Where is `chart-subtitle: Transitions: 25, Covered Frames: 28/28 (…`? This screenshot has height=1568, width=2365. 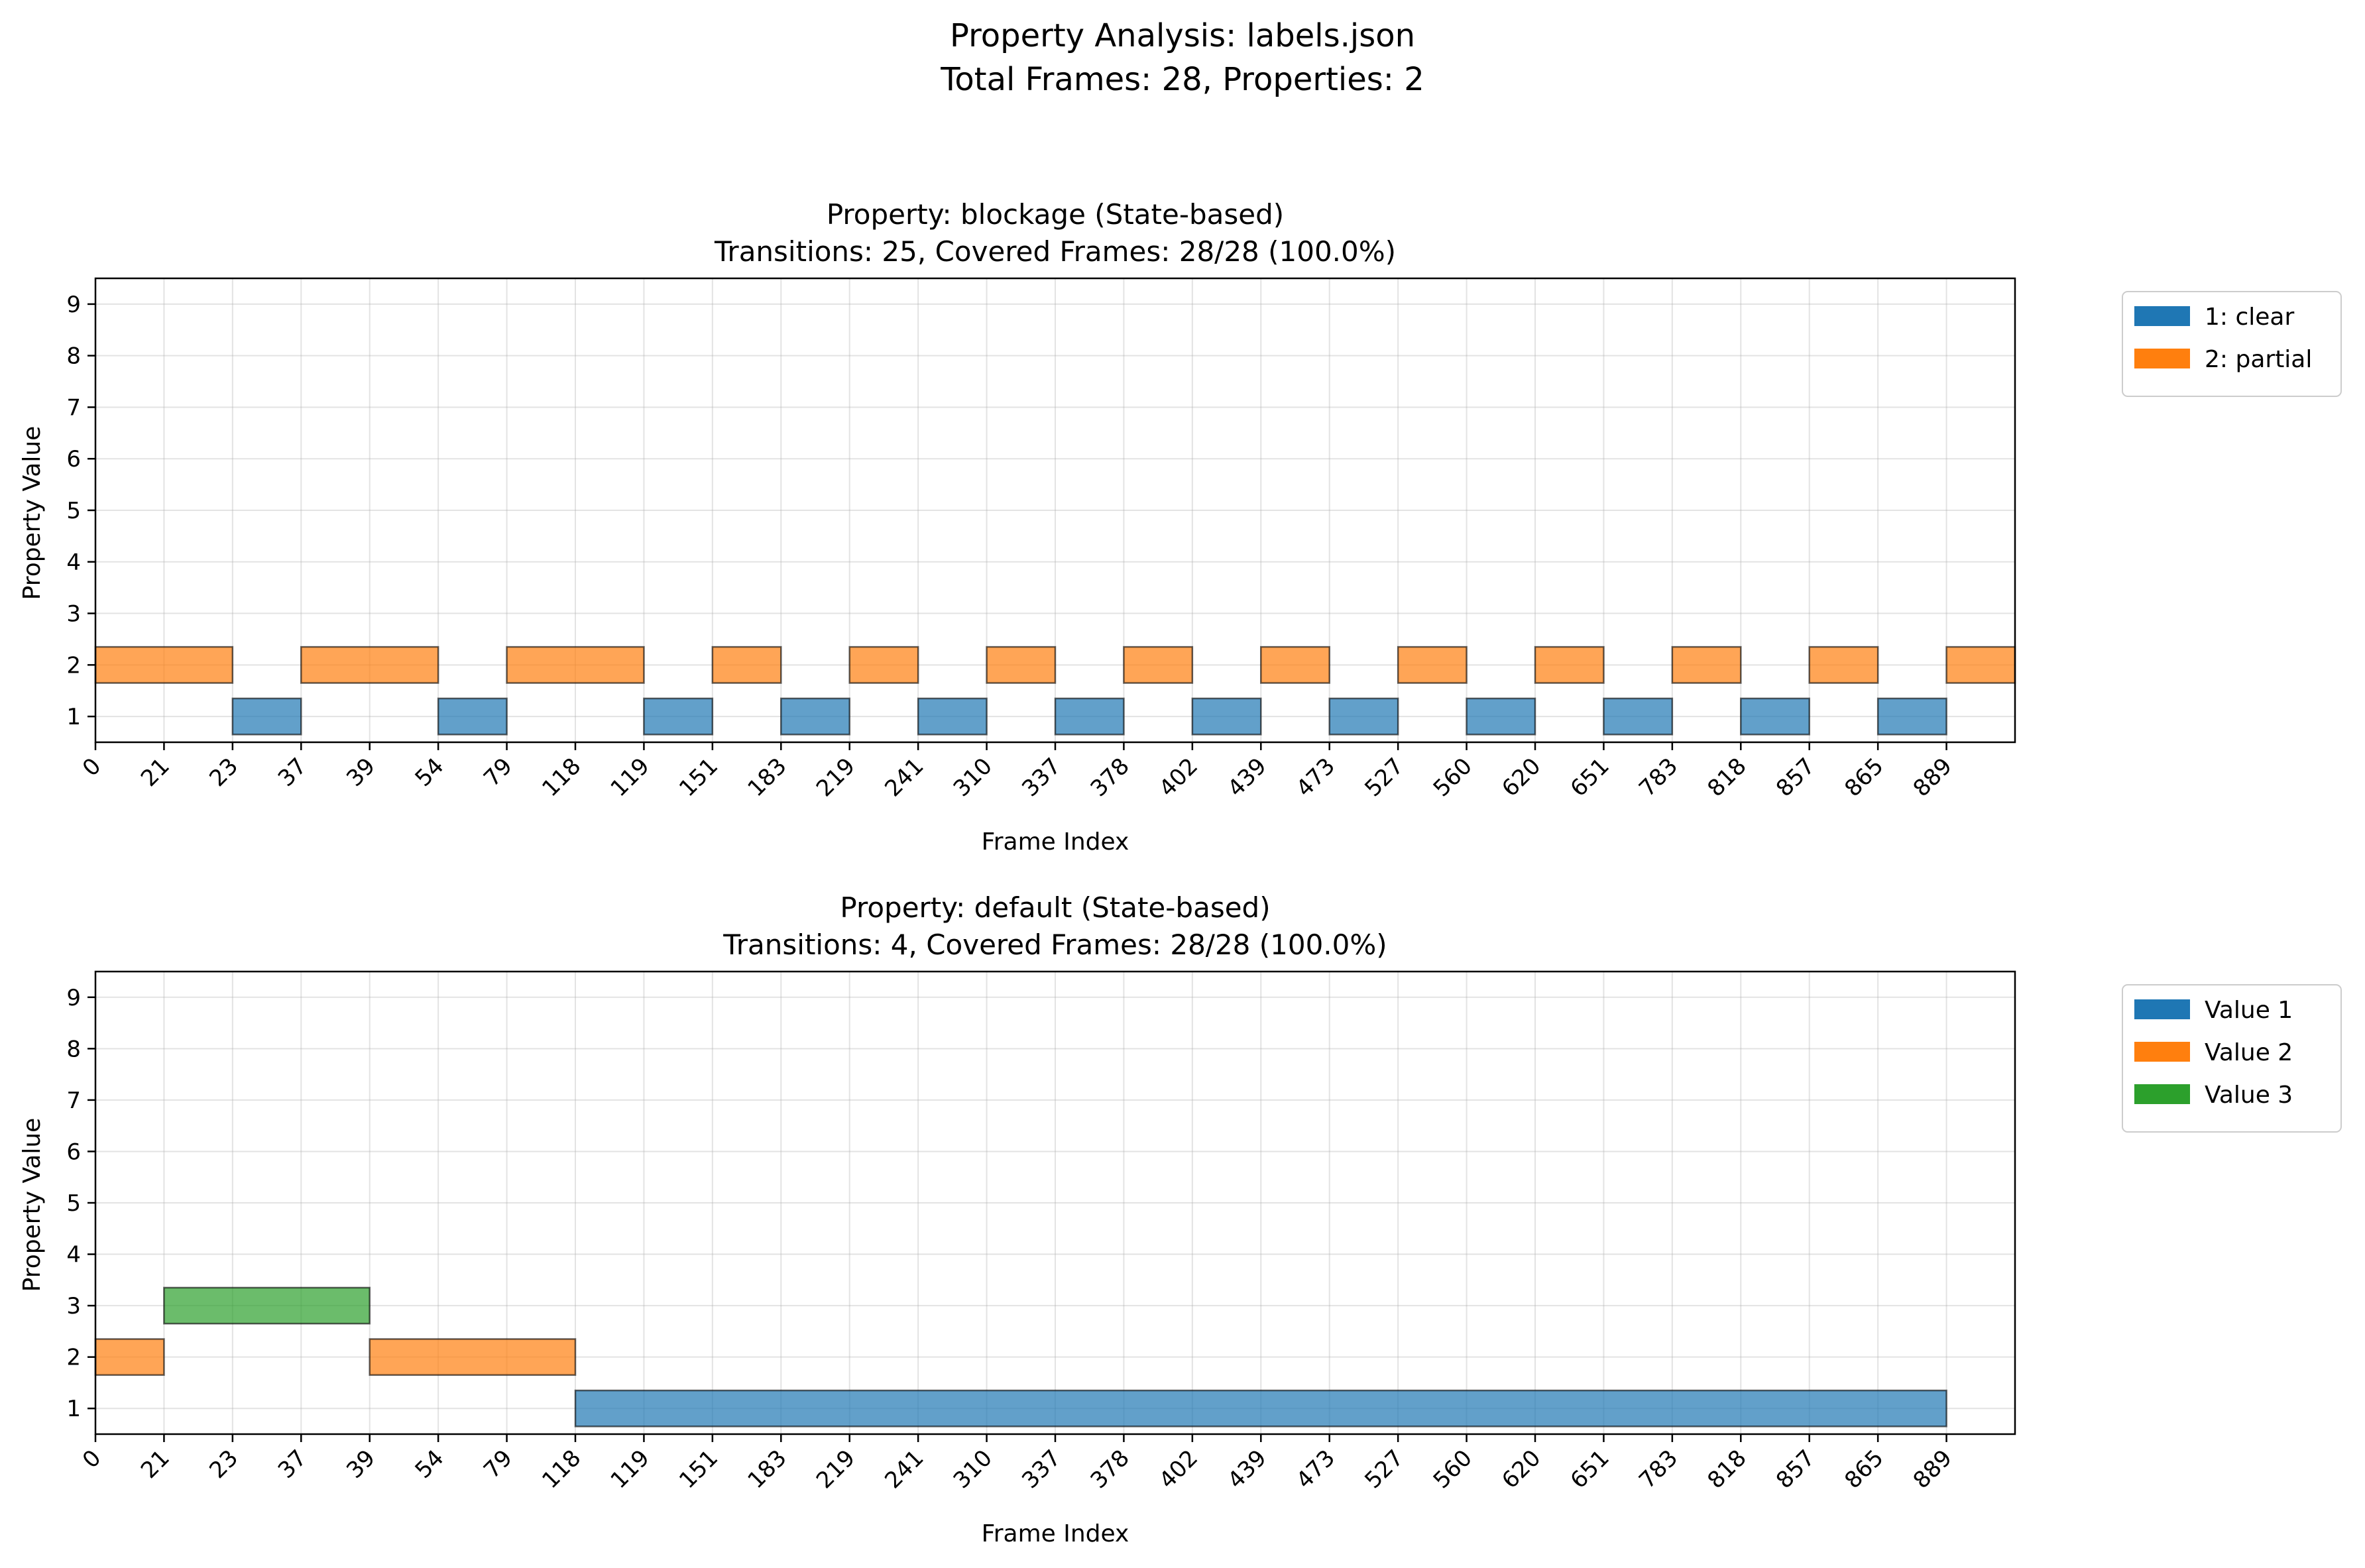
chart-subtitle: Transitions: 25, Covered Frames: 28/28 (… is located at coordinates (1055, 252).